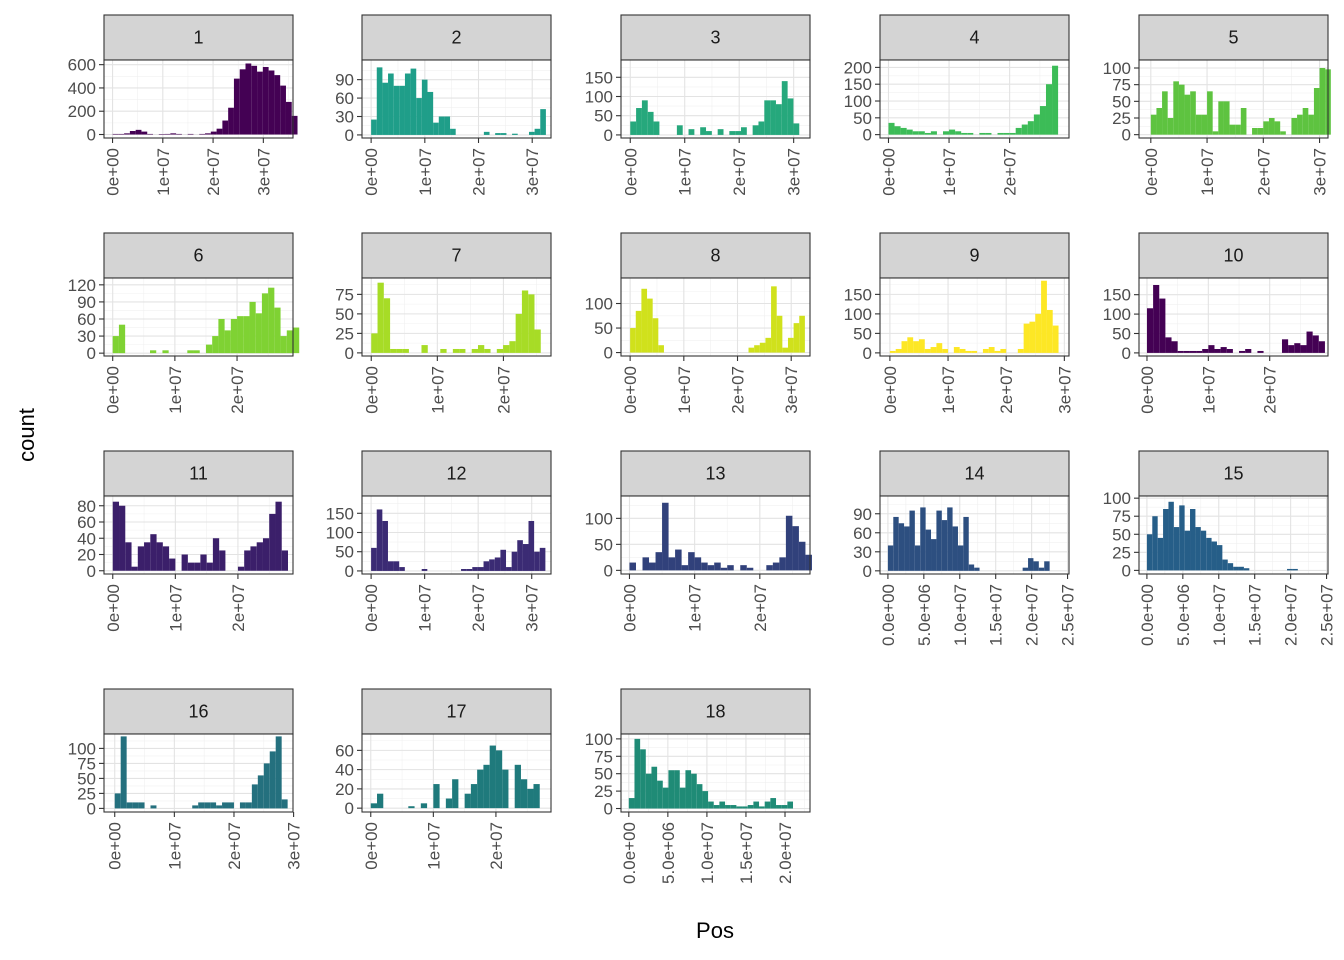 This screenshot has width=1344, height=960. I want to click on x-tick-label: 1e+07, so click(948, 390).